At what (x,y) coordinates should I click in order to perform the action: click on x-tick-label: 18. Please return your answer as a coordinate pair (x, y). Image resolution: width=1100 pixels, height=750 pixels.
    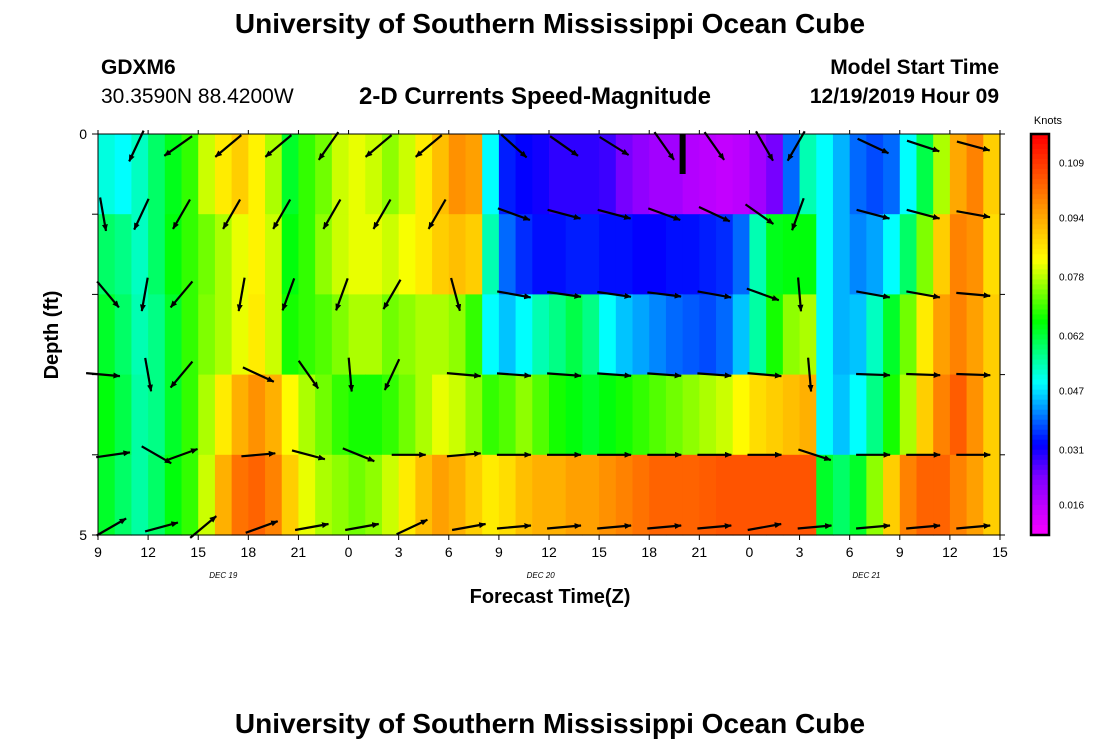
    Looking at the image, I should click on (649, 552).